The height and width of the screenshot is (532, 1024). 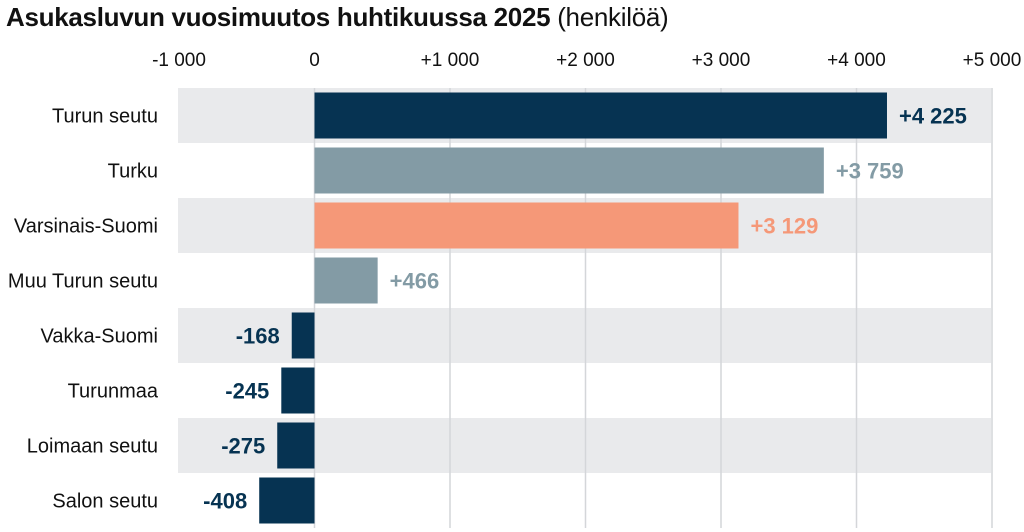 What do you see at coordinates (856, 60) in the screenshot?
I see `x-tick-label: +4 000` at bounding box center [856, 60].